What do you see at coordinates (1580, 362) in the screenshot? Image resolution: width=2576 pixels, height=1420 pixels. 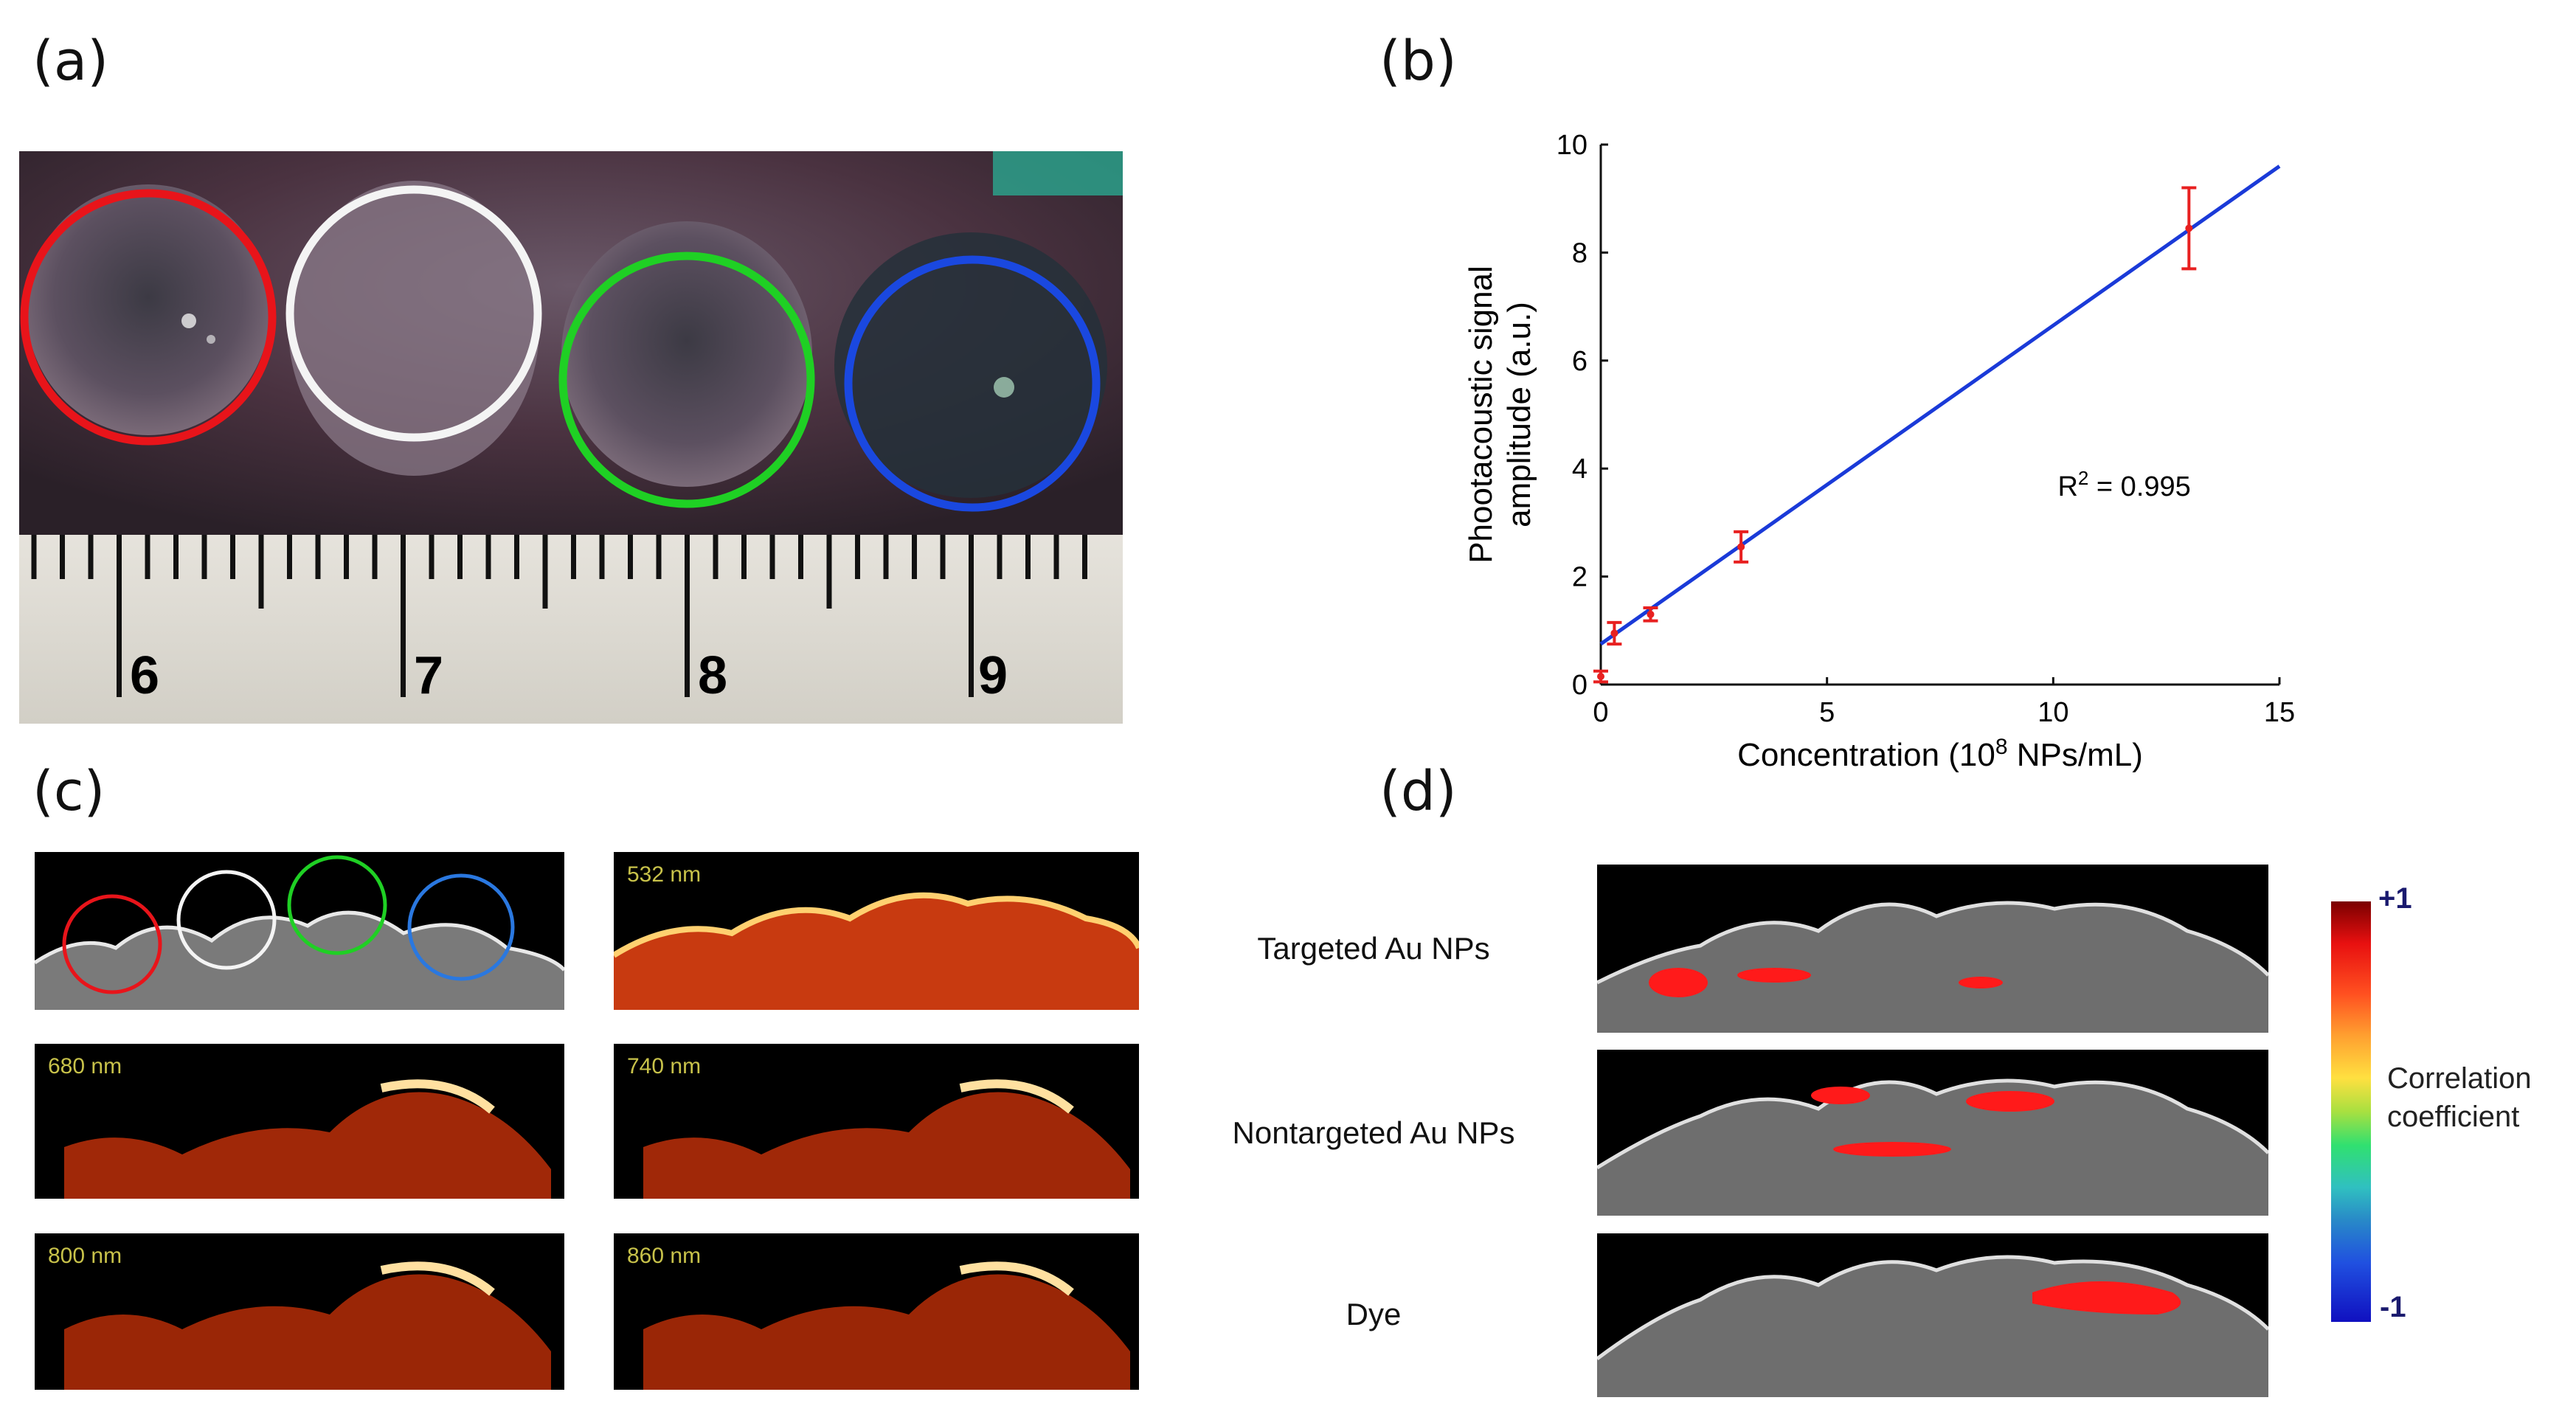 I see `y-tick-label: 6` at bounding box center [1580, 362].